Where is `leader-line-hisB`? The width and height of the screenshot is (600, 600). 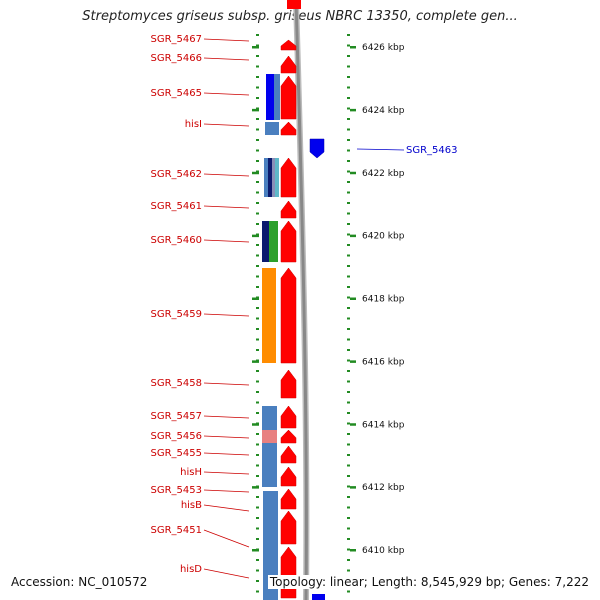
leader-line-hisB is located at coordinates (226, 508).